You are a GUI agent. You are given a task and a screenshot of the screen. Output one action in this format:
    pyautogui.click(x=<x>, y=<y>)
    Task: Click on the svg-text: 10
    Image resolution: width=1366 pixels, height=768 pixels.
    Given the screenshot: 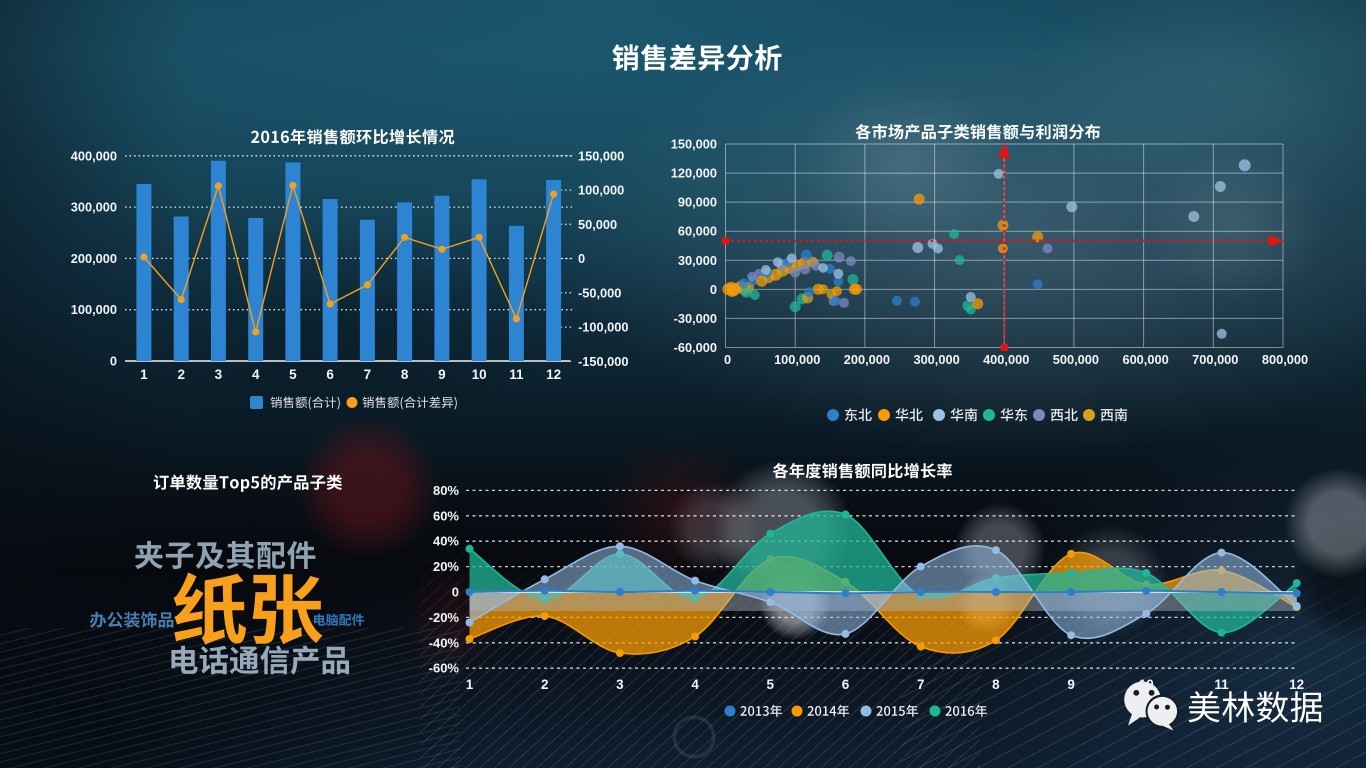 What is the action you would take?
    pyautogui.click(x=479, y=374)
    